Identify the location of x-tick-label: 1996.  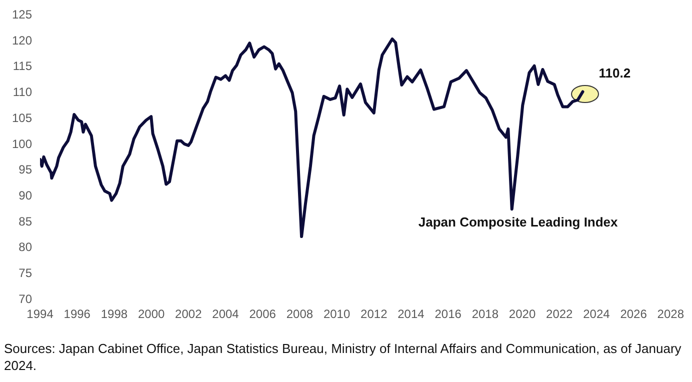
(77, 314).